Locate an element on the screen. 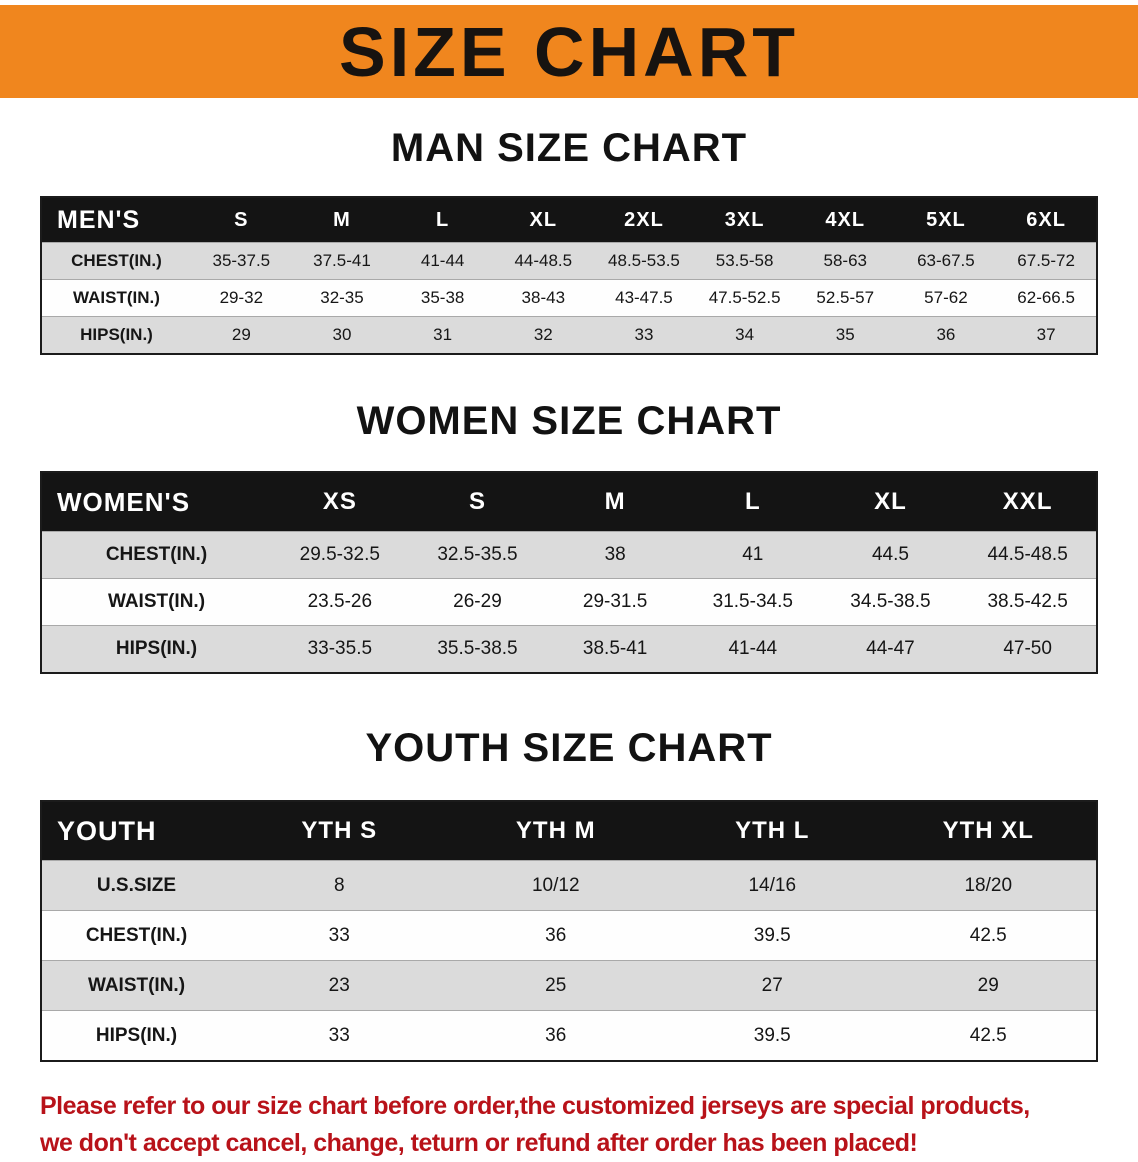 The image size is (1138, 1162). men-section-heading: MAN SIZE CHART is located at coordinates (569, 148).